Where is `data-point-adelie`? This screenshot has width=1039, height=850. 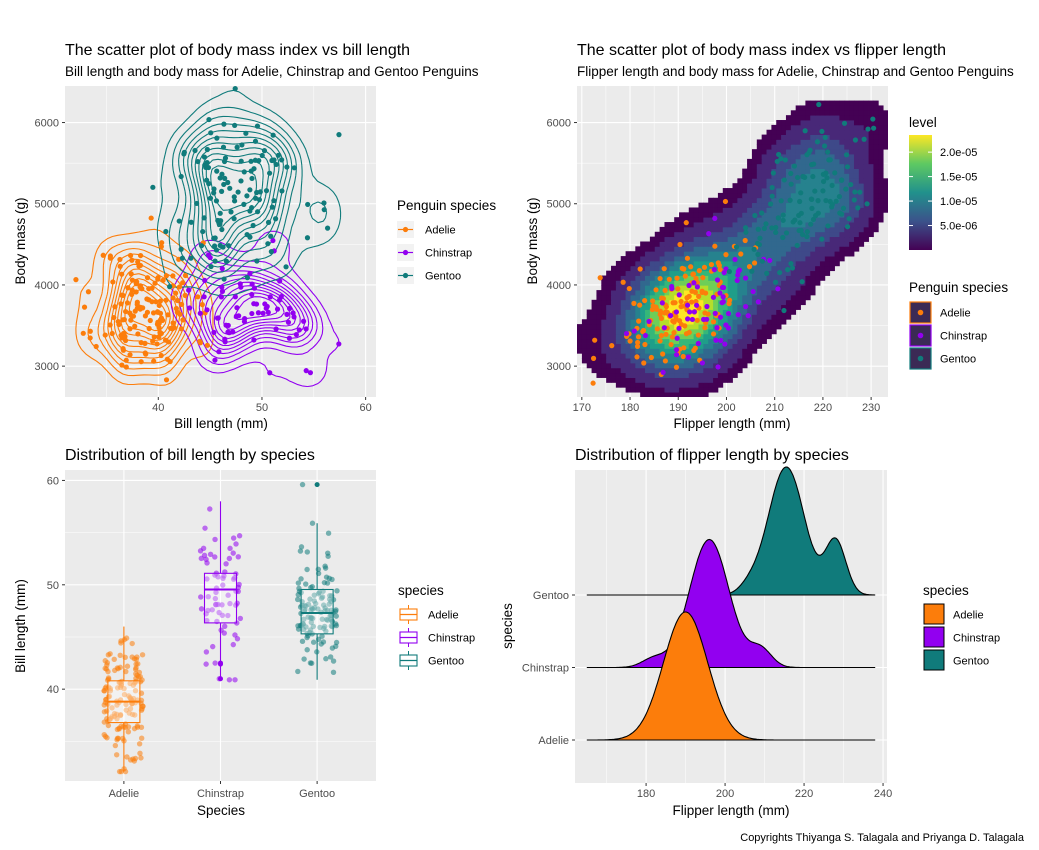 data-point-adelie is located at coordinates (126, 311).